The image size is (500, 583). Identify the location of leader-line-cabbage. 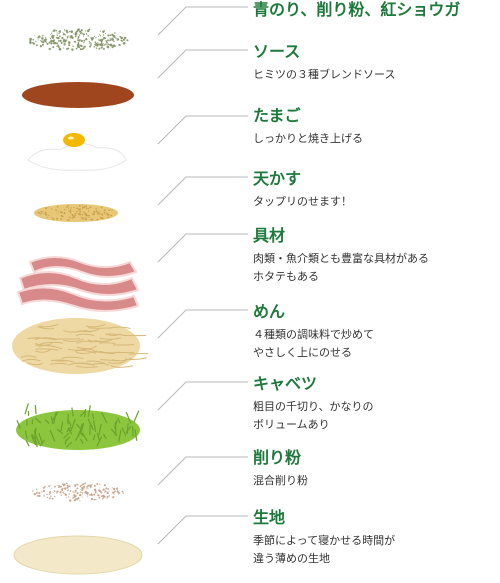
(202, 396).